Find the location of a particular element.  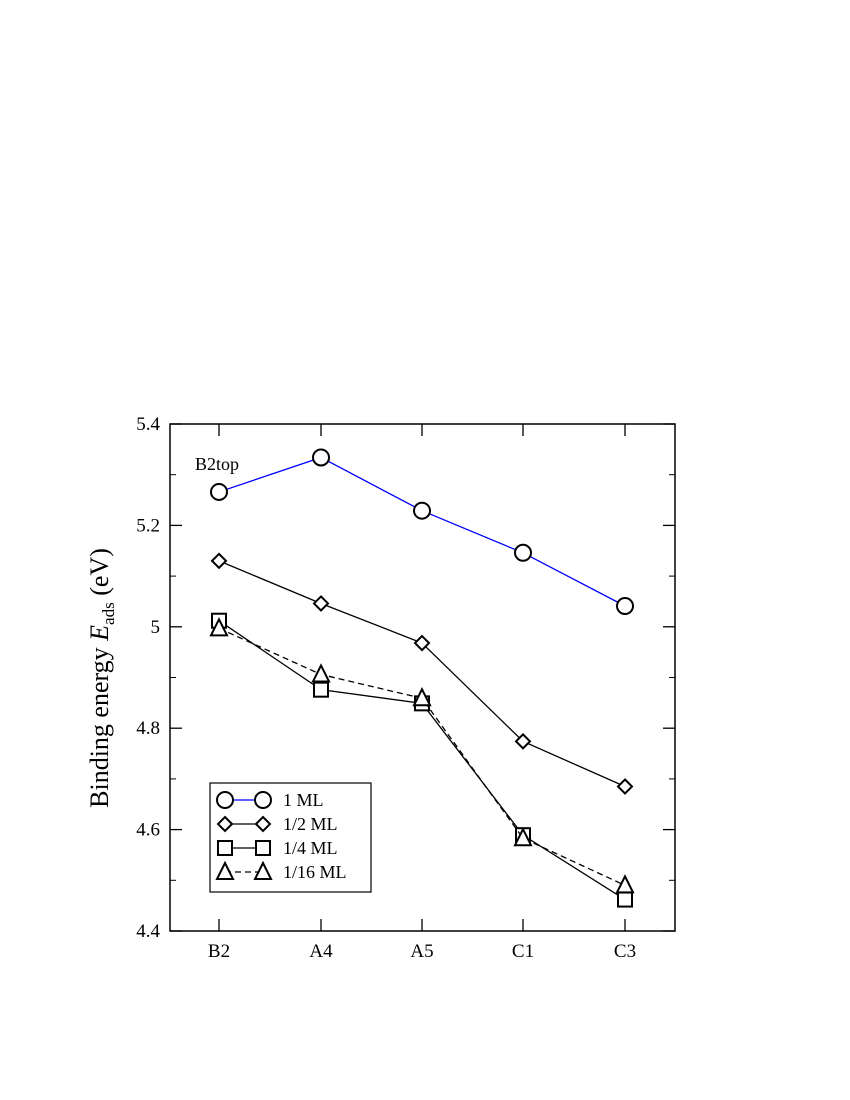

y-axis-title-subscript: ads is located at coordinates (108, 613).